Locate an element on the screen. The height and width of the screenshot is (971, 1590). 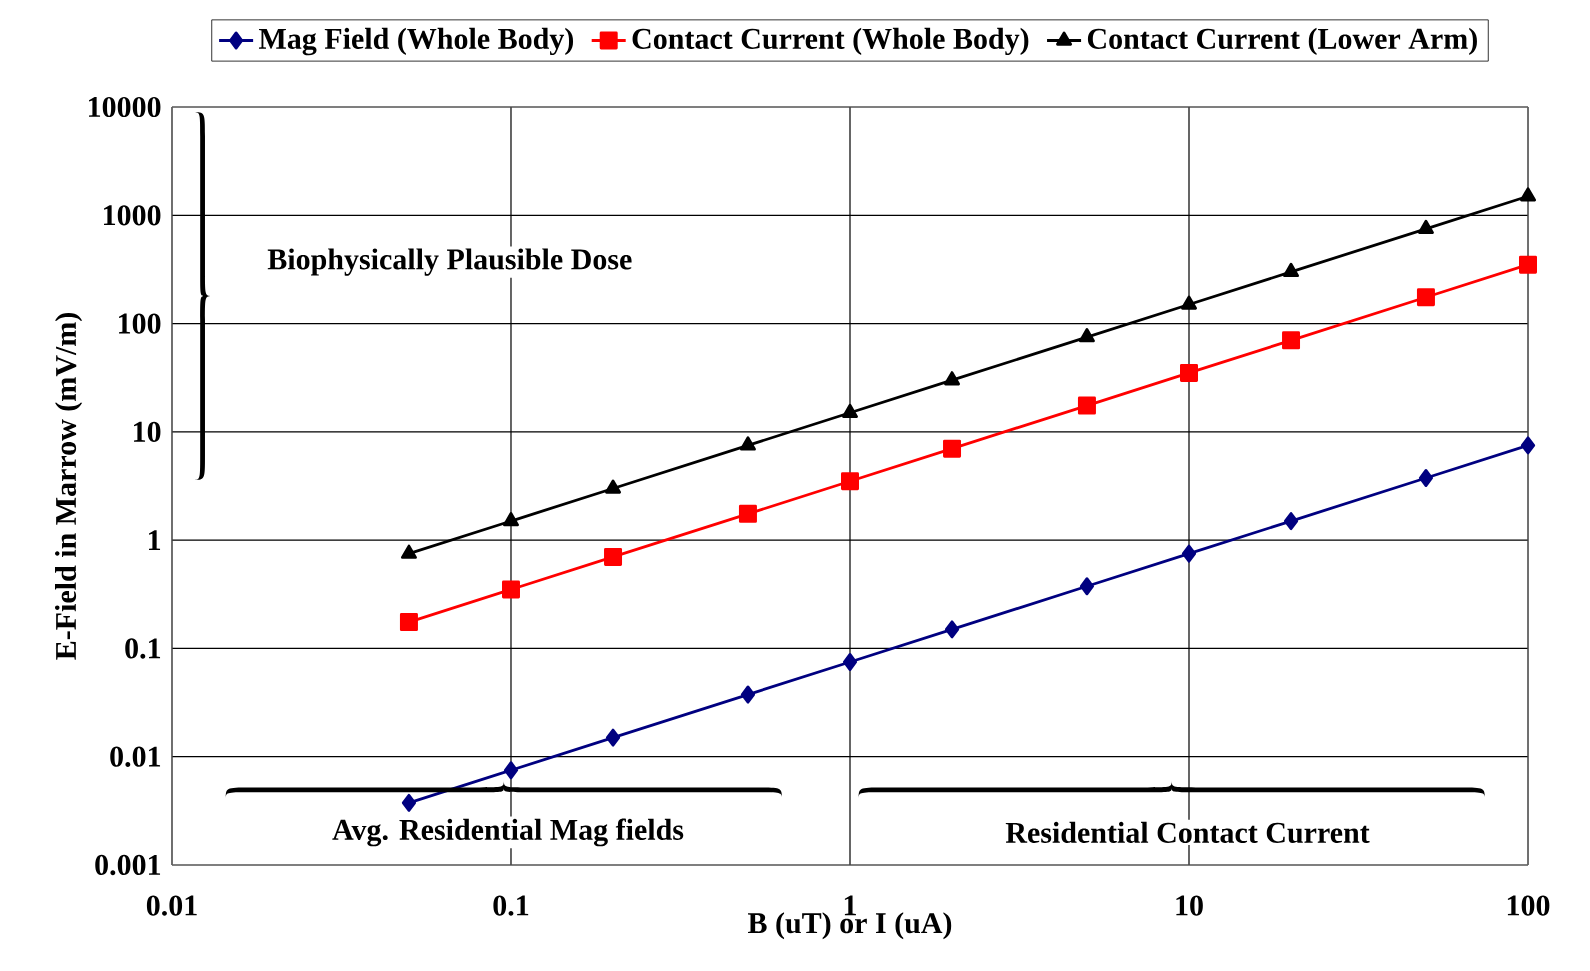
y-axis-title: E-Field in Marrow (mV/m) is located at coordinates (69, 486).